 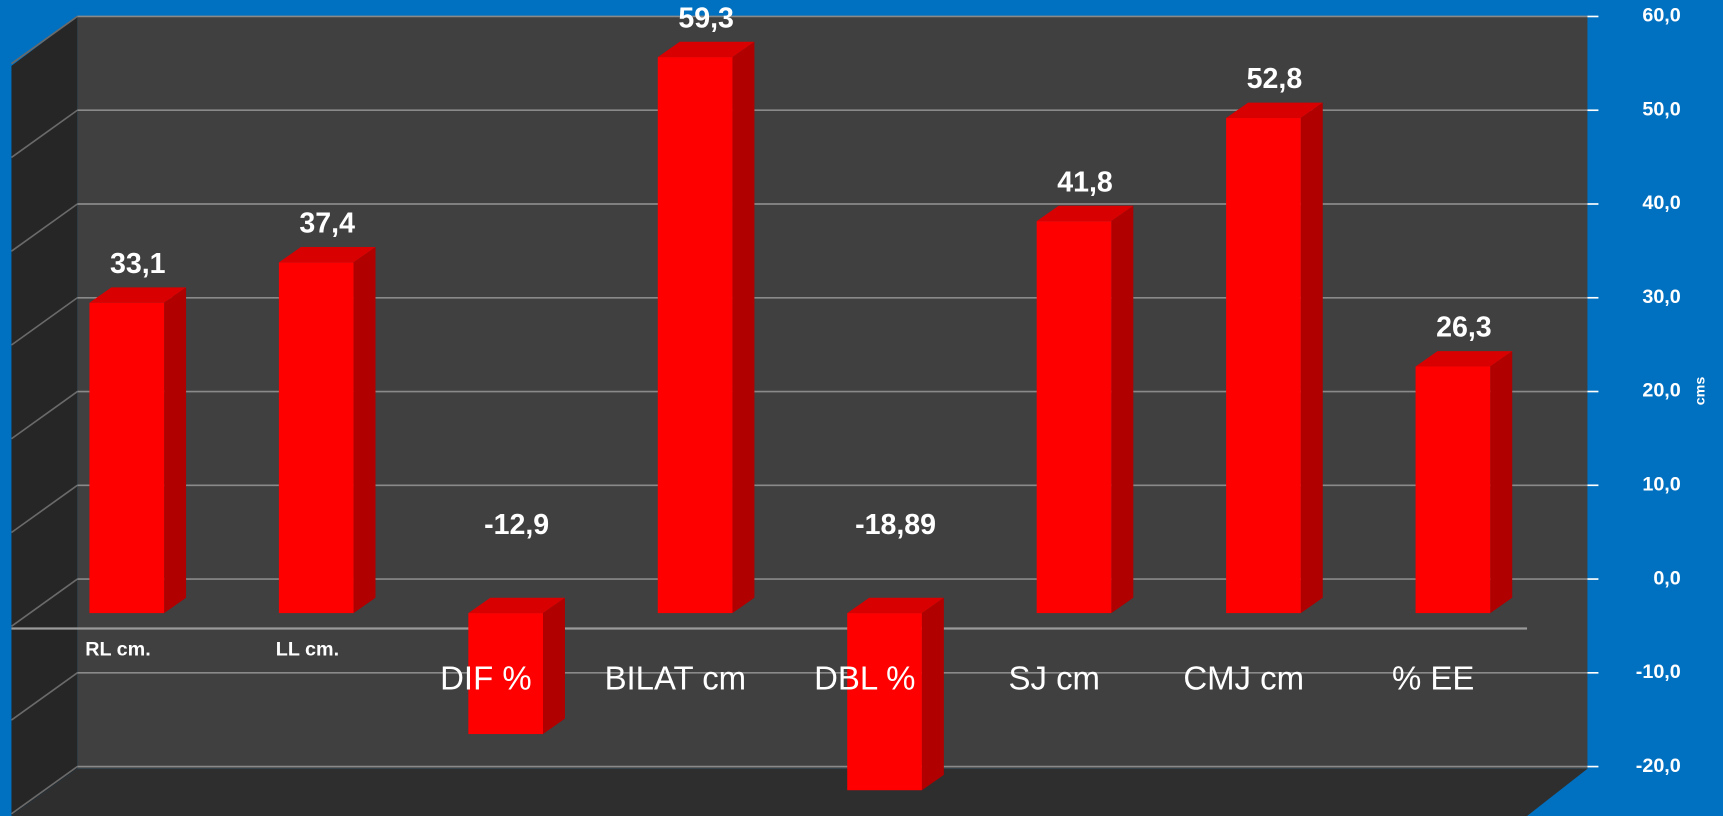 I want to click on x-tick-label: RL cm., so click(x=118, y=649).